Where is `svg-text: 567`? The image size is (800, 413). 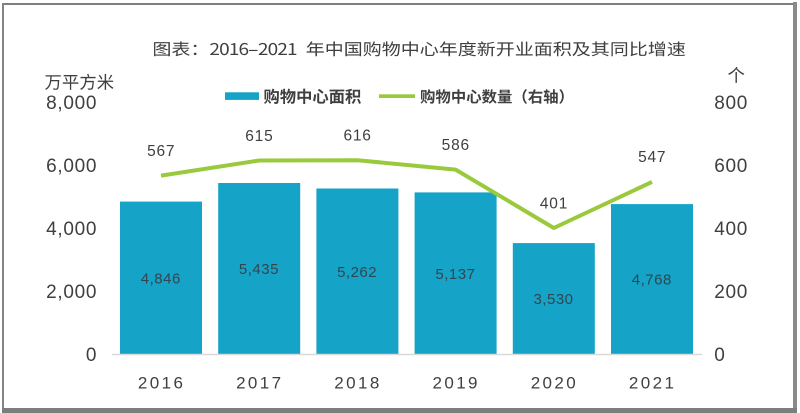
svg-text: 567 is located at coordinates (161, 151).